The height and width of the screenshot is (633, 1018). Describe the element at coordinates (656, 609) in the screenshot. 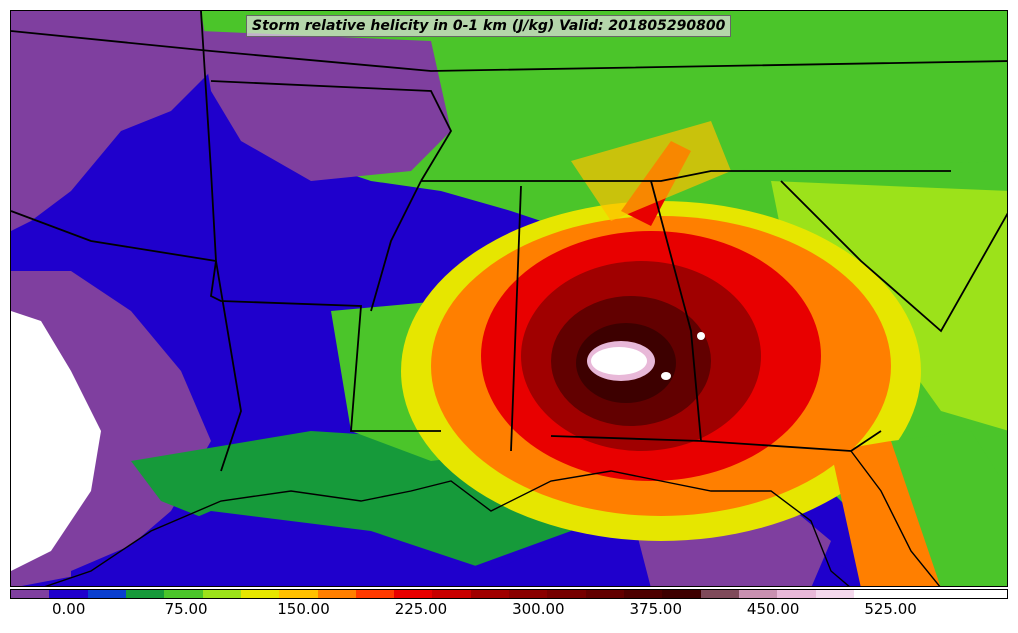

I see `colorbar-tick-label: 375.00` at that location.